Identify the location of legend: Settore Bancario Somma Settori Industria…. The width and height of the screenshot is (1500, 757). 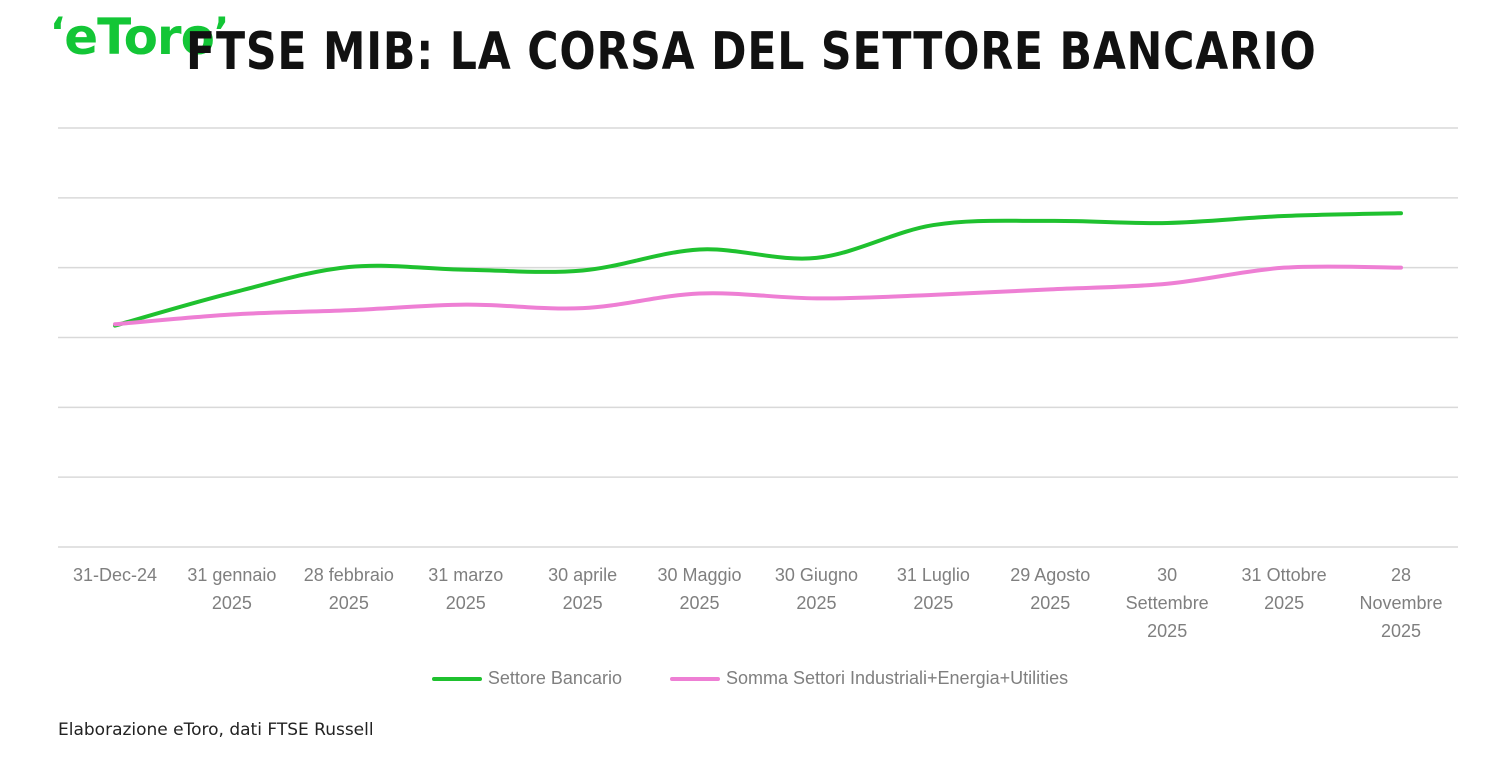
(750, 678).